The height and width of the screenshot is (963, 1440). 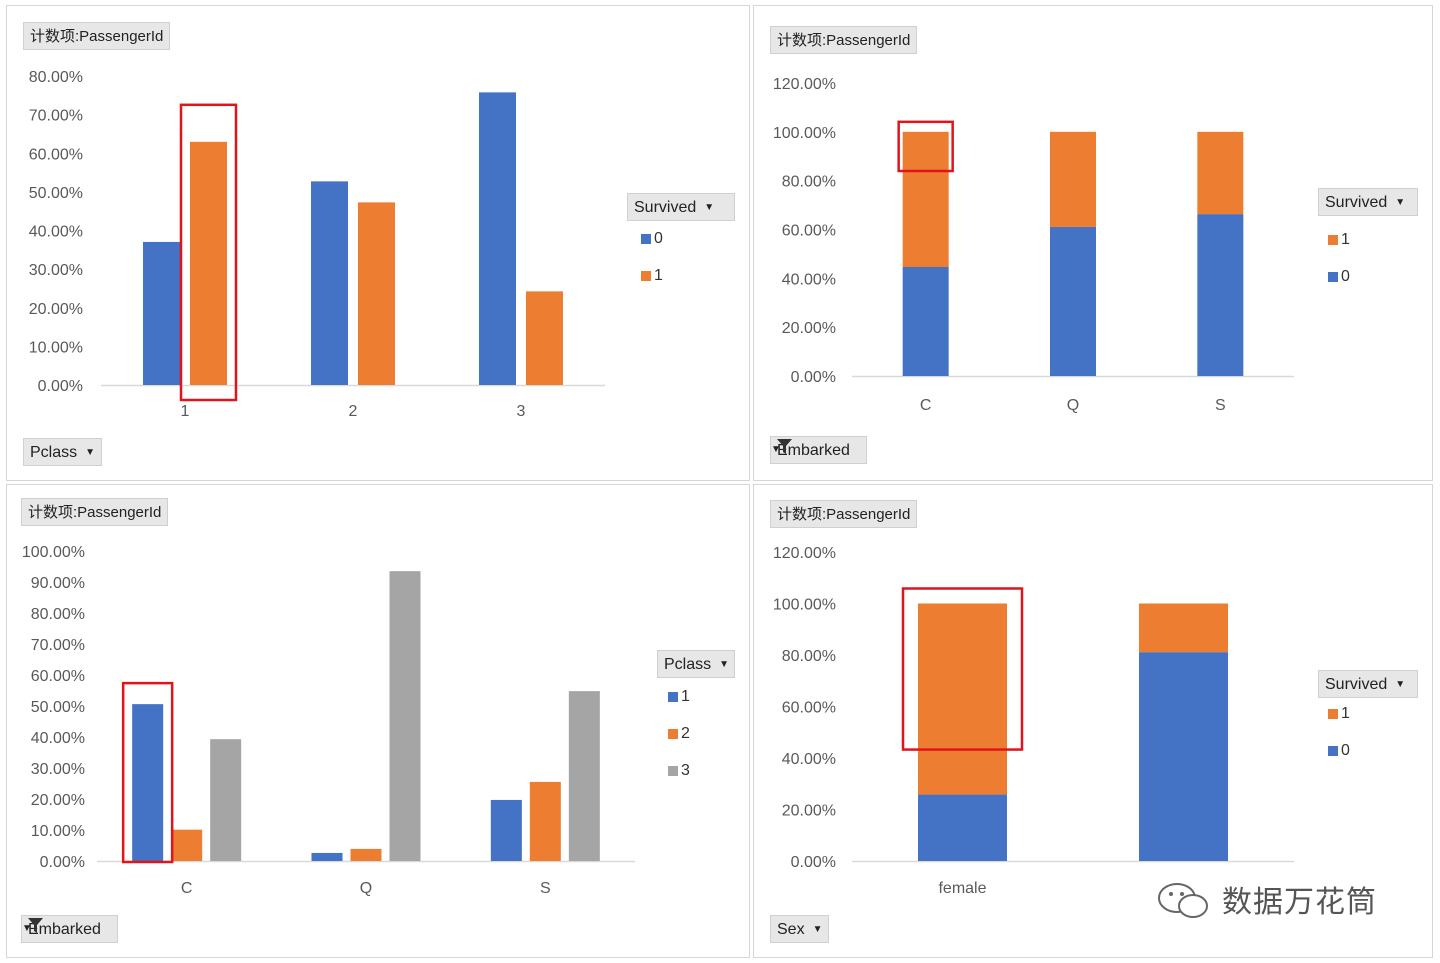 I want to click on x-category-label: S, so click(x=1220, y=405).